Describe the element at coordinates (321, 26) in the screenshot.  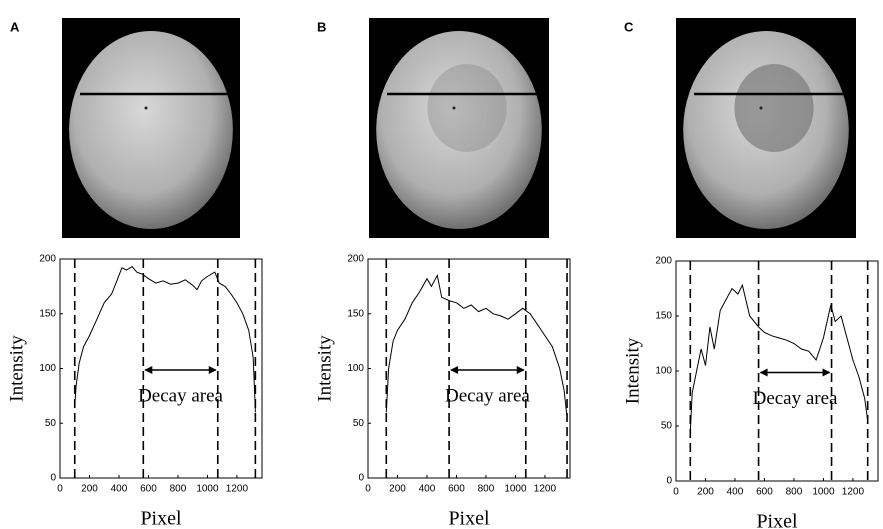
I see `panel-label: B` at that location.